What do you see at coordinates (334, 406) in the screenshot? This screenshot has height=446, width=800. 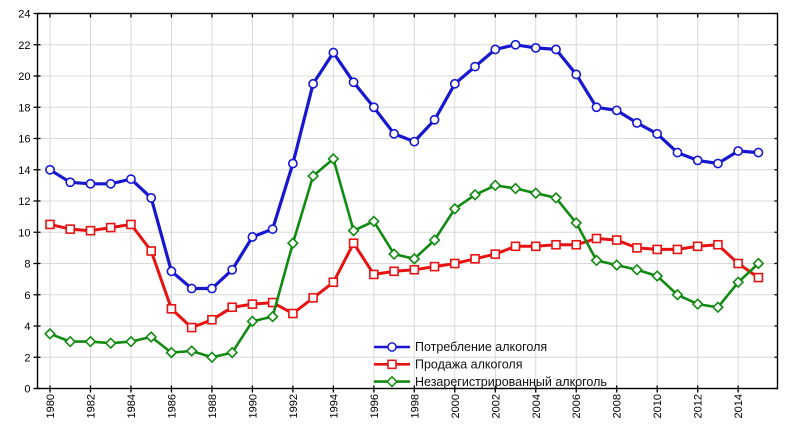 I see `x-tick-label: 1994` at bounding box center [334, 406].